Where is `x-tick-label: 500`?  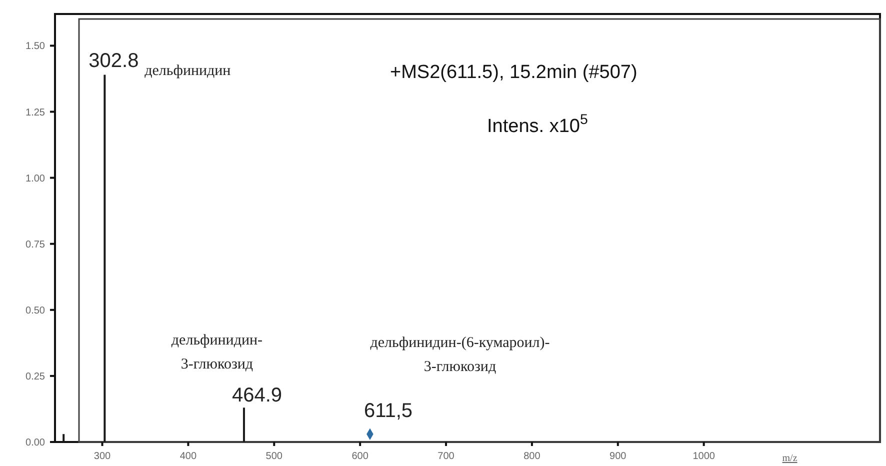 x-tick-label: 500 is located at coordinates (274, 456).